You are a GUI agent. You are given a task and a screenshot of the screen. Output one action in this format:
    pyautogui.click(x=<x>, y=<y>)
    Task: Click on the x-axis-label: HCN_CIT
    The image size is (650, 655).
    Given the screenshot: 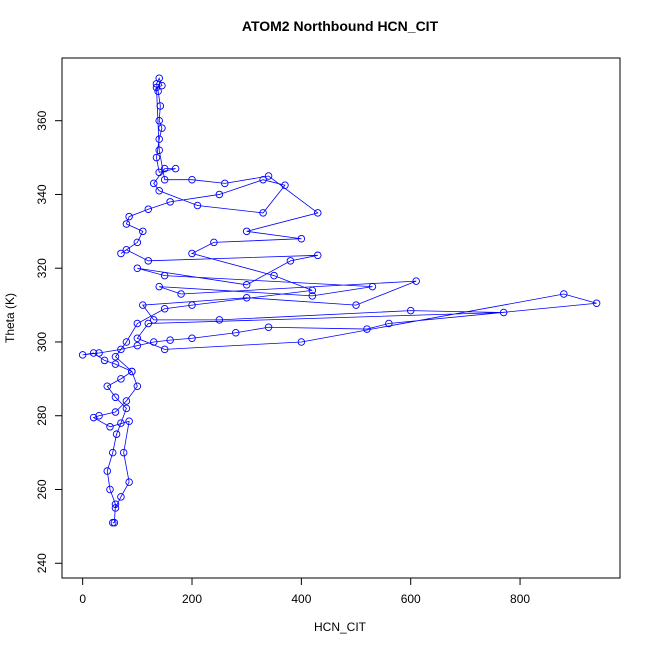 What is the action you would take?
    pyautogui.click(x=340, y=627)
    